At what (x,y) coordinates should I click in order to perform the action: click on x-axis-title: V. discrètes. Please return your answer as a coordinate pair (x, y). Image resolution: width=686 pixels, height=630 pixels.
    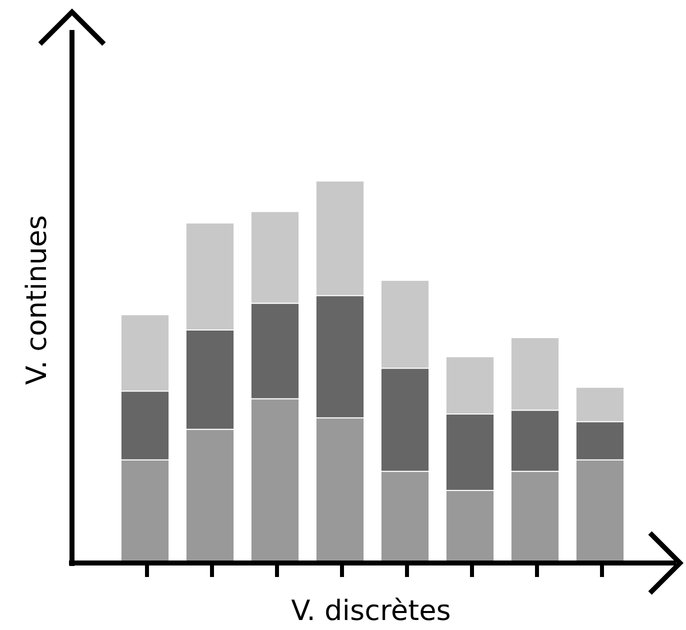
    Looking at the image, I should click on (371, 610).